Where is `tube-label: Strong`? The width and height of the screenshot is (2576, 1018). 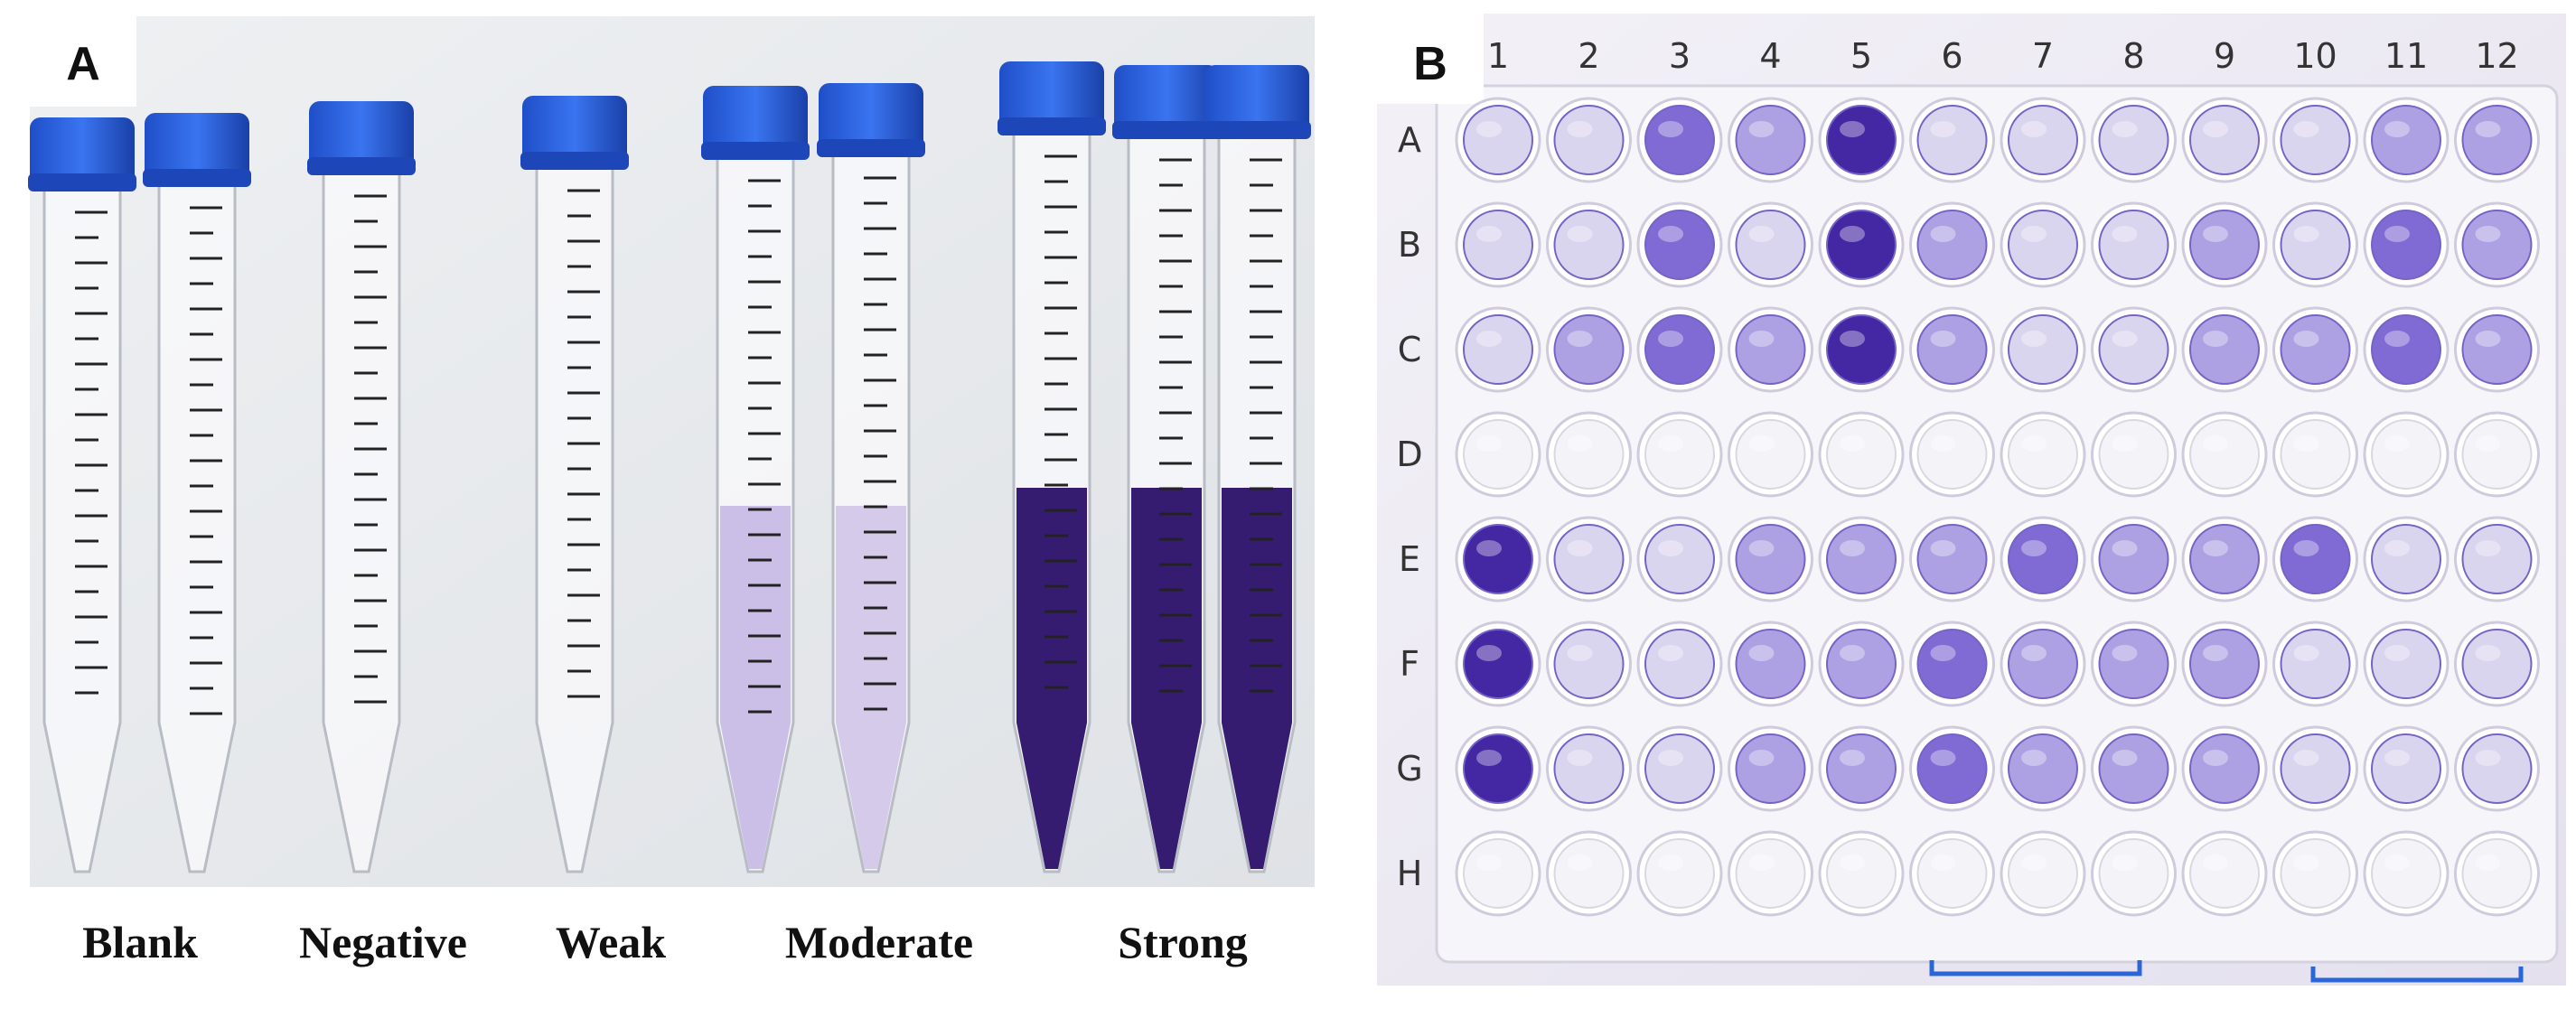 tube-label: Strong is located at coordinates (1183, 942).